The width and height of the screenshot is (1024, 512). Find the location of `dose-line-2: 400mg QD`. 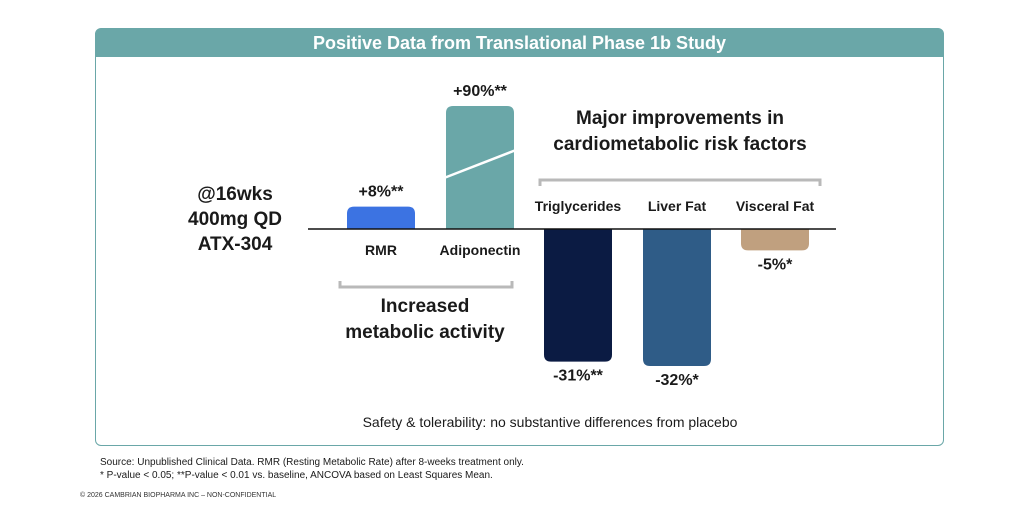

dose-line-2: 400mg QD is located at coordinates (235, 219).